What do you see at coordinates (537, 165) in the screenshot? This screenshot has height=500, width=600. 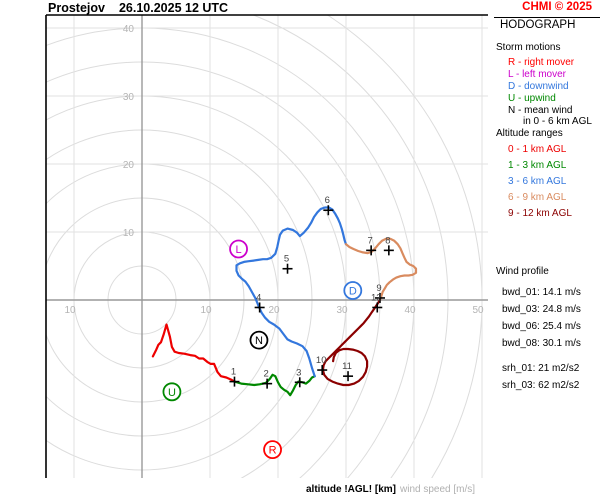 I see `legend-altitude-1-3: 1 - 3 km AGL` at bounding box center [537, 165].